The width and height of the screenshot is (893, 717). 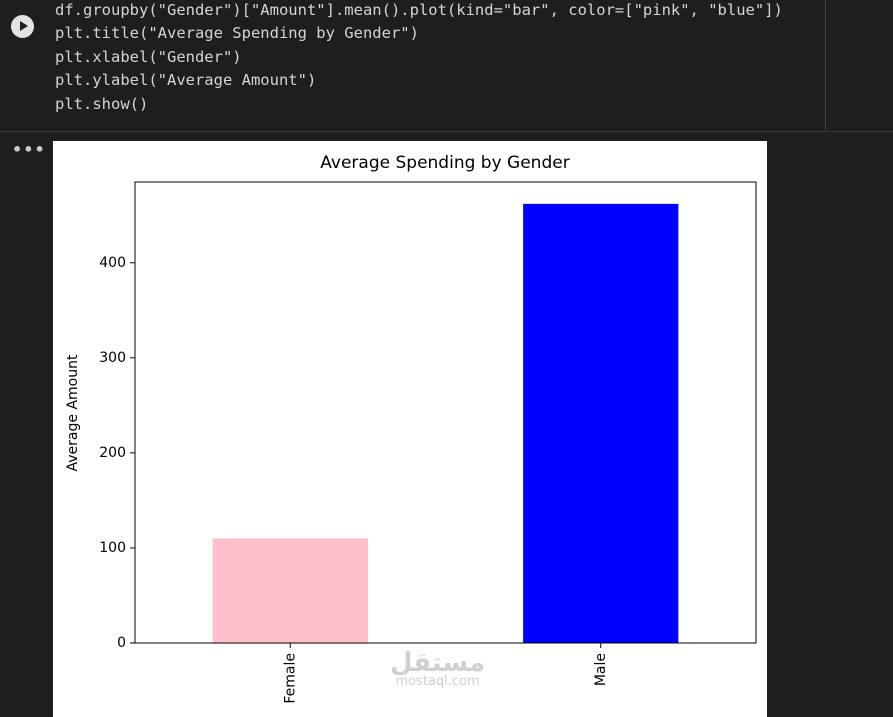 What do you see at coordinates (112, 358) in the screenshot?
I see `y-tick-label: 300` at bounding box center [112, 358].